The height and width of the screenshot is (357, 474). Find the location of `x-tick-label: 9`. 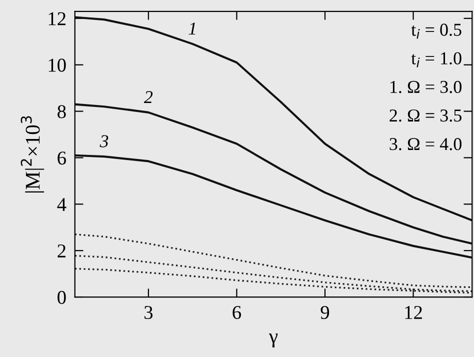

x-tick-label: 9 is located at coordinates (325, 313).